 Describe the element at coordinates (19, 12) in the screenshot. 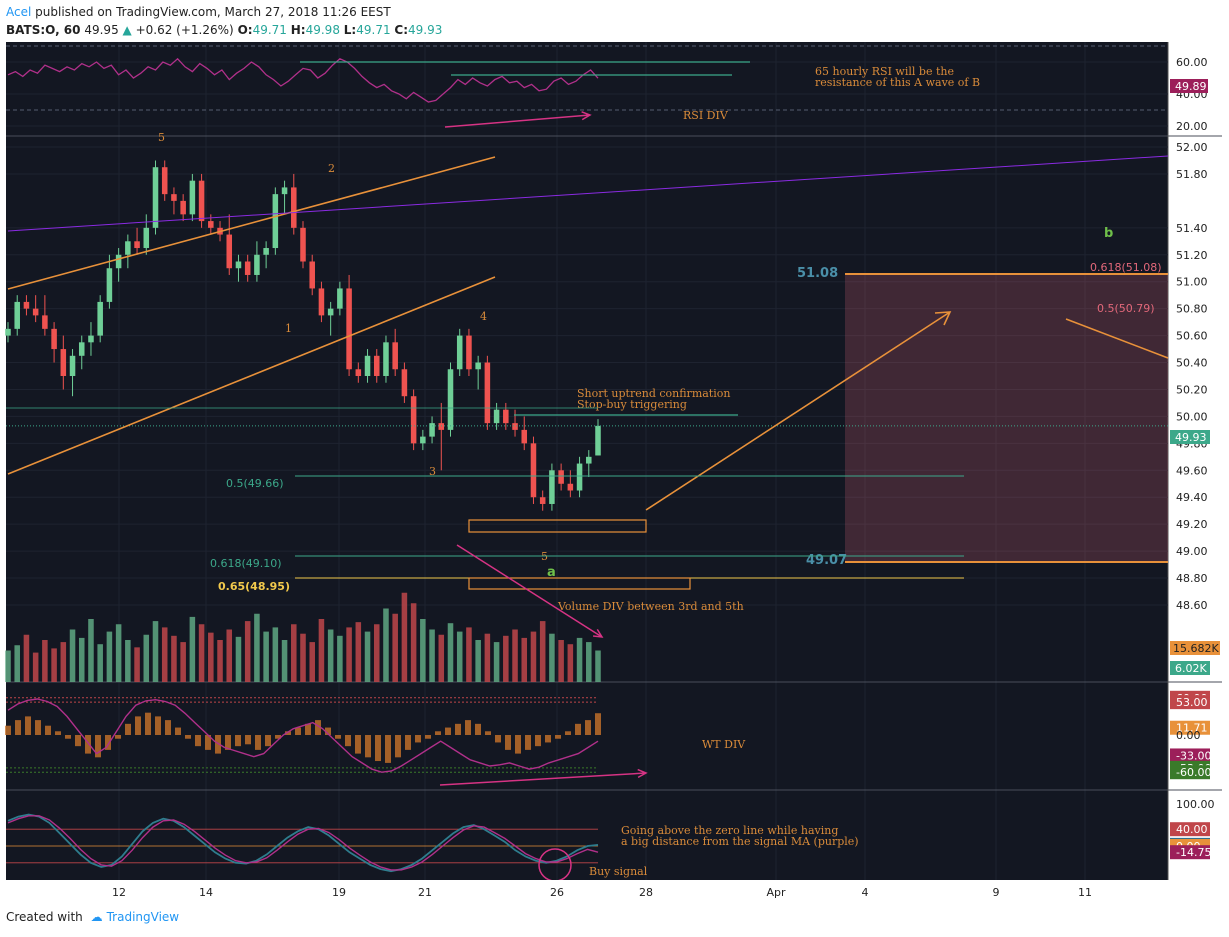

I see `author-link: Acel` at that location.